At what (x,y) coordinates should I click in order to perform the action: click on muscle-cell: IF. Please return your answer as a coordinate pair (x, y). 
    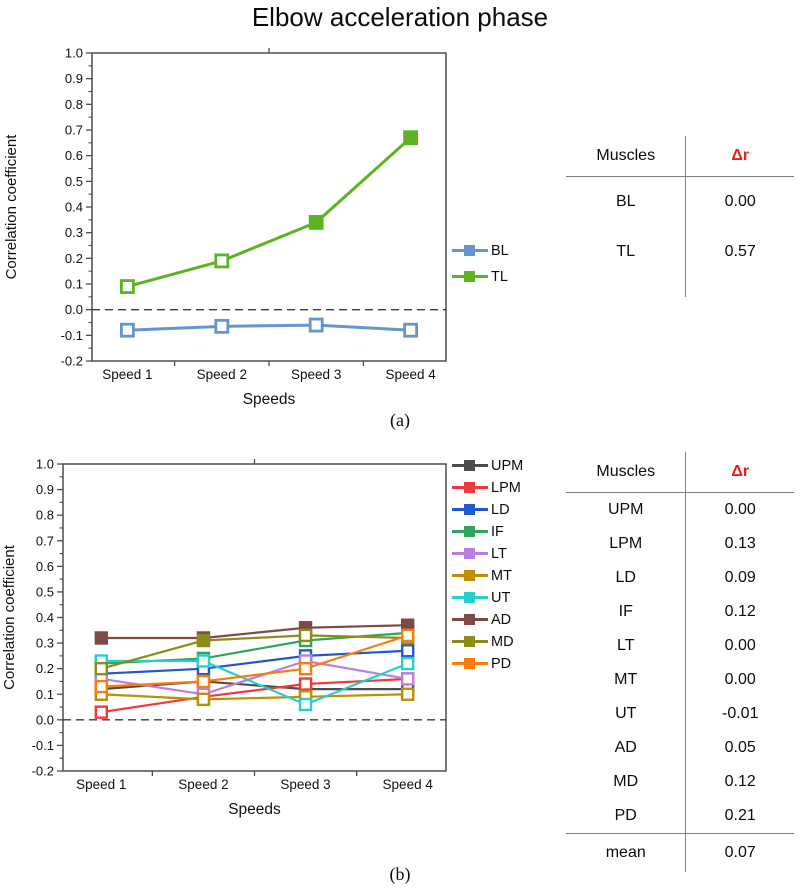
    Looking at the image, I should click on (625, 611).